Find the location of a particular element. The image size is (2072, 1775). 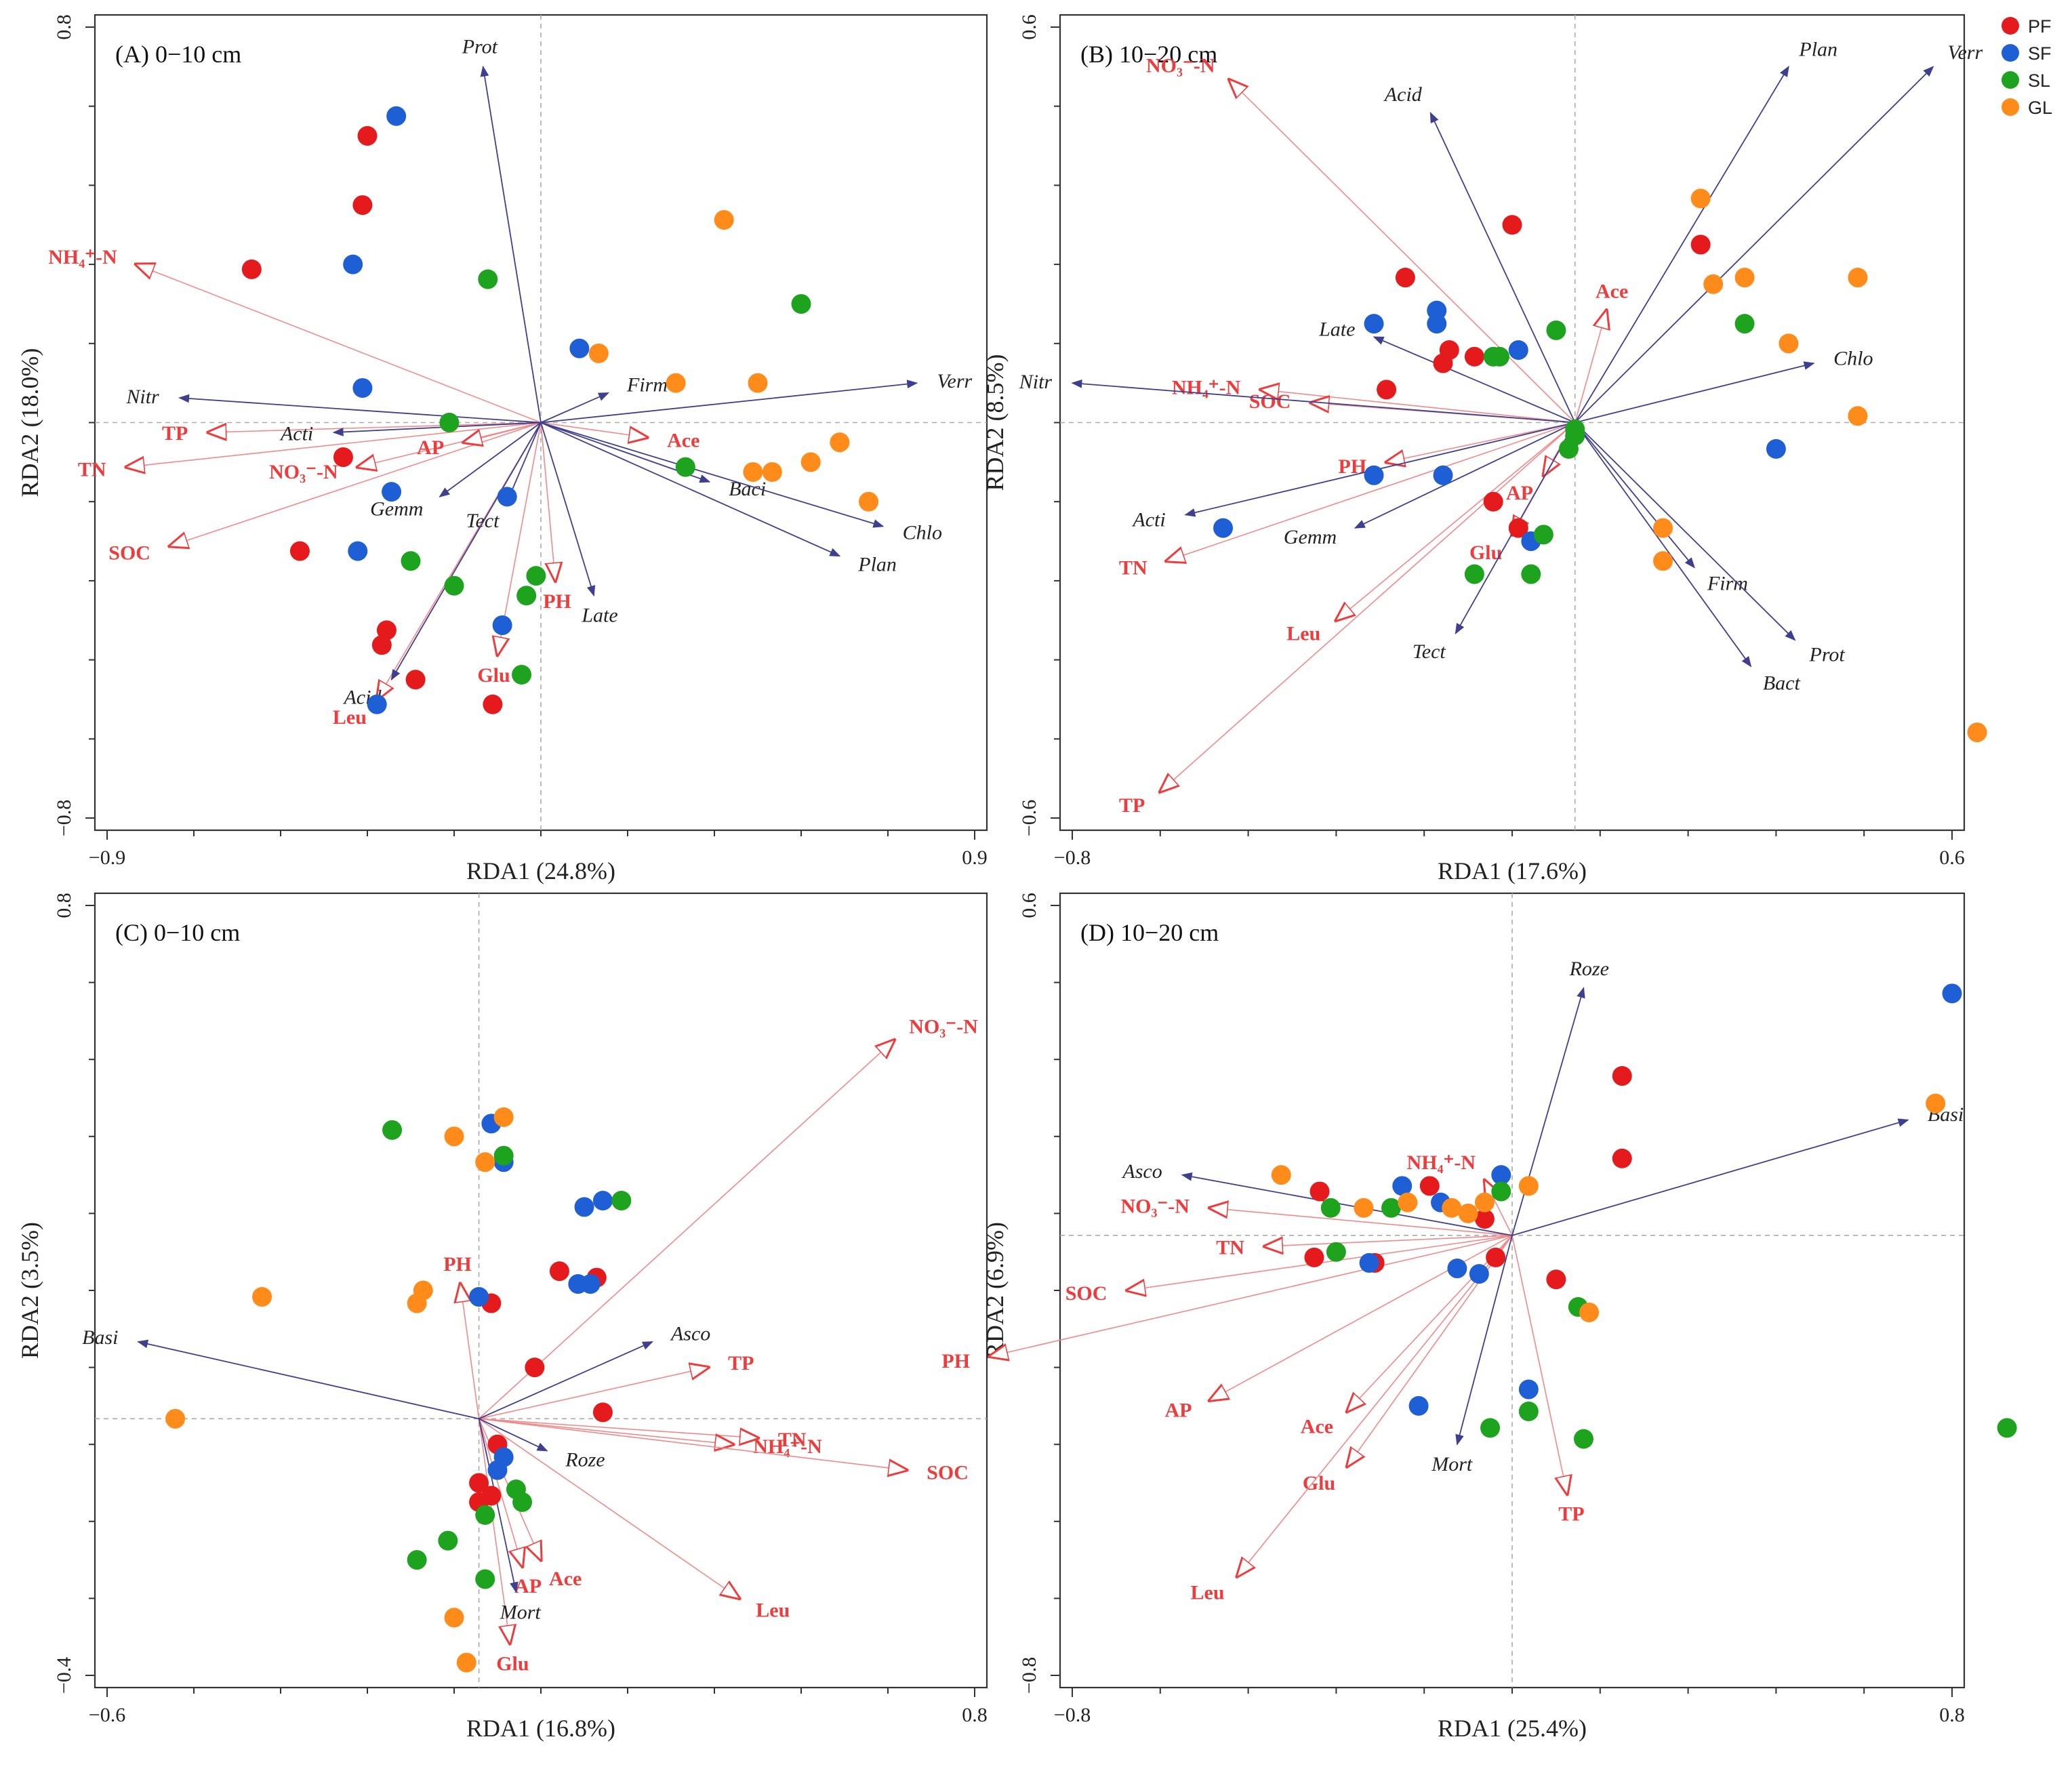

p1-env-label-nh-n: NH₄⁺-N is located at coordinates (82, 257).